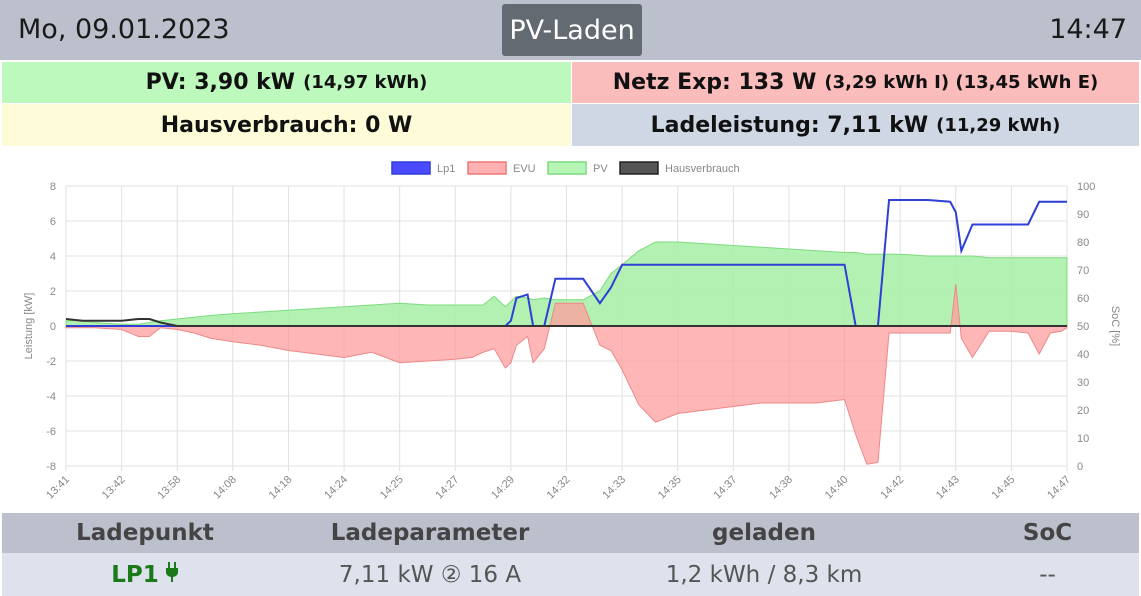 The width and height of the screenshot is (1141, 596). Describe the element at coordinates (1083, 355) in the screenshot. I see `y2-tick-label: 40` at that location.